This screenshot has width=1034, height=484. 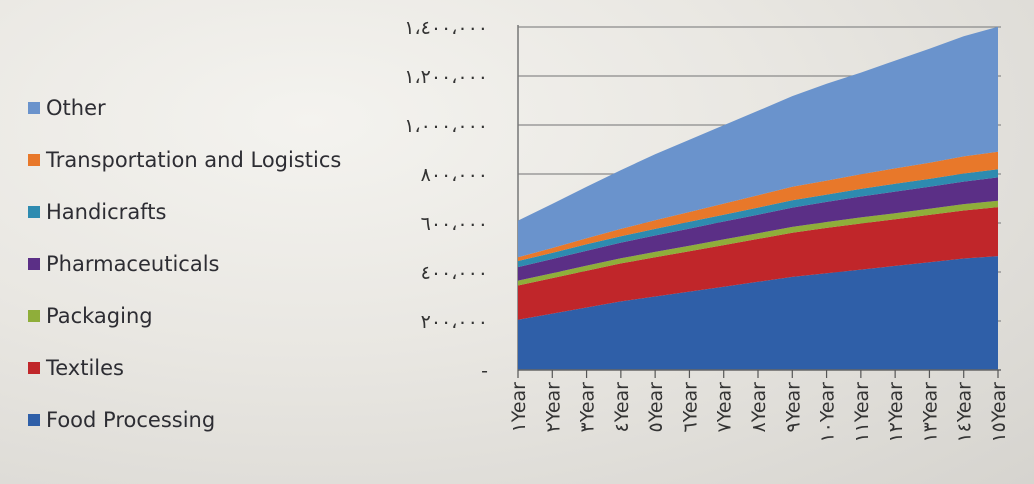 What do you see at coordinates (553, 407) in the screenshot?
I see `x-tick-label: ٢Year` at bounding box center [553, 407].